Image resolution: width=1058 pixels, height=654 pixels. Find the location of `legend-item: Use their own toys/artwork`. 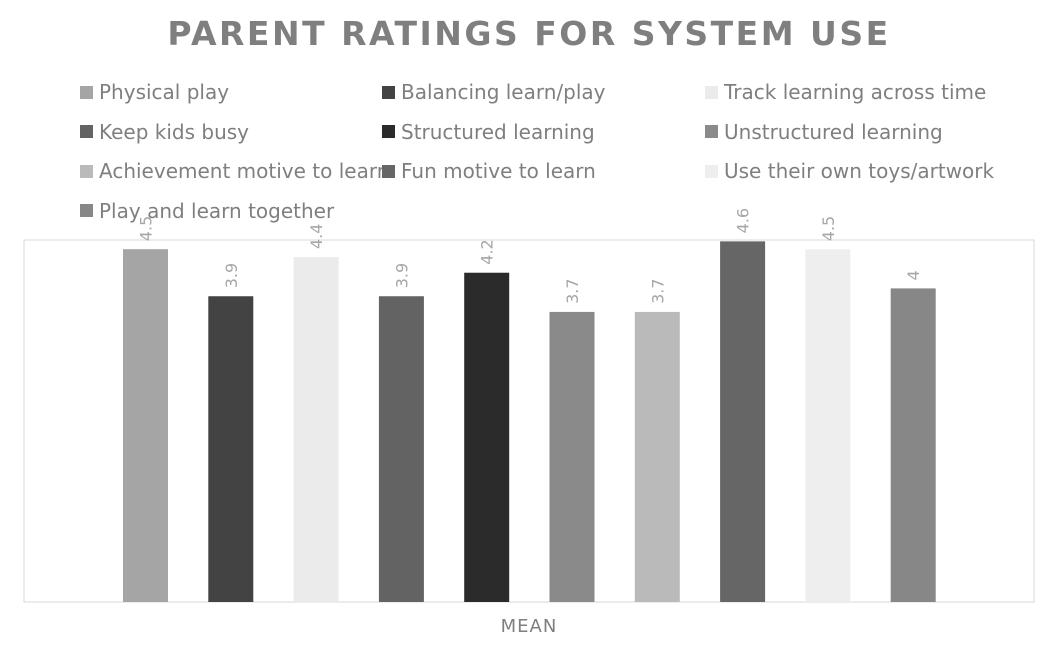

legend-item: Use their own toys/artwork is located at coordinates (849, 171).